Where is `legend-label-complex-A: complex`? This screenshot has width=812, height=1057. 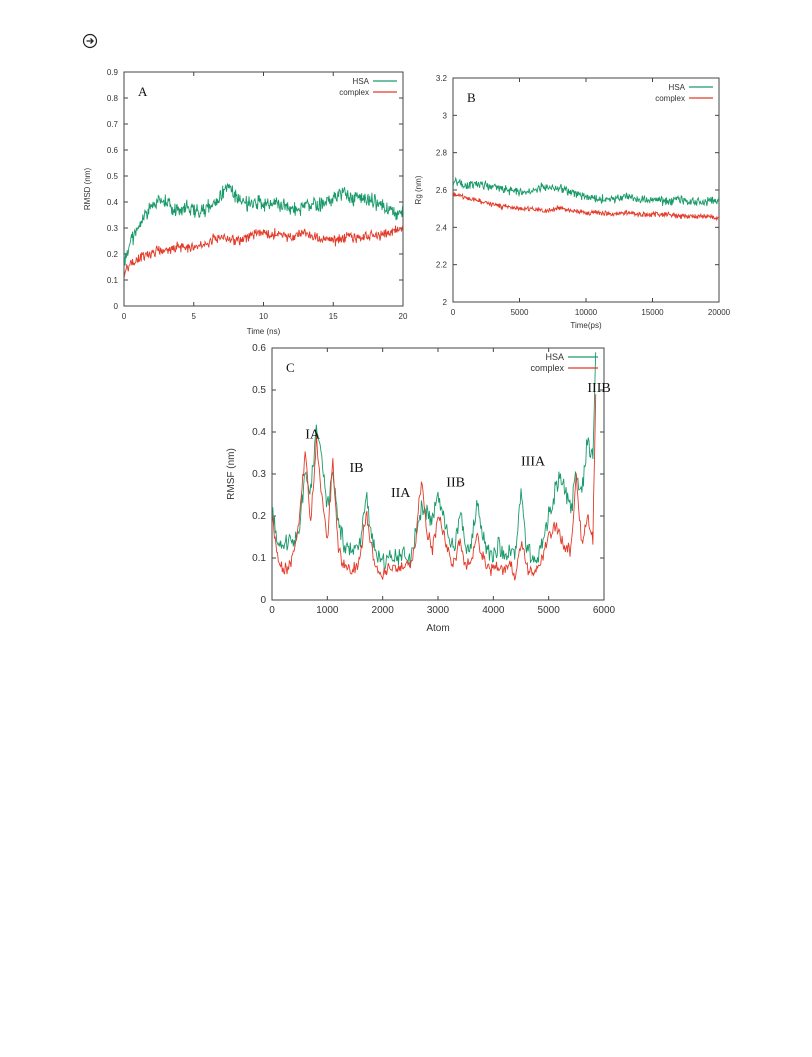
legend-label-complex-A: complex is located at coordinates (354, 92).